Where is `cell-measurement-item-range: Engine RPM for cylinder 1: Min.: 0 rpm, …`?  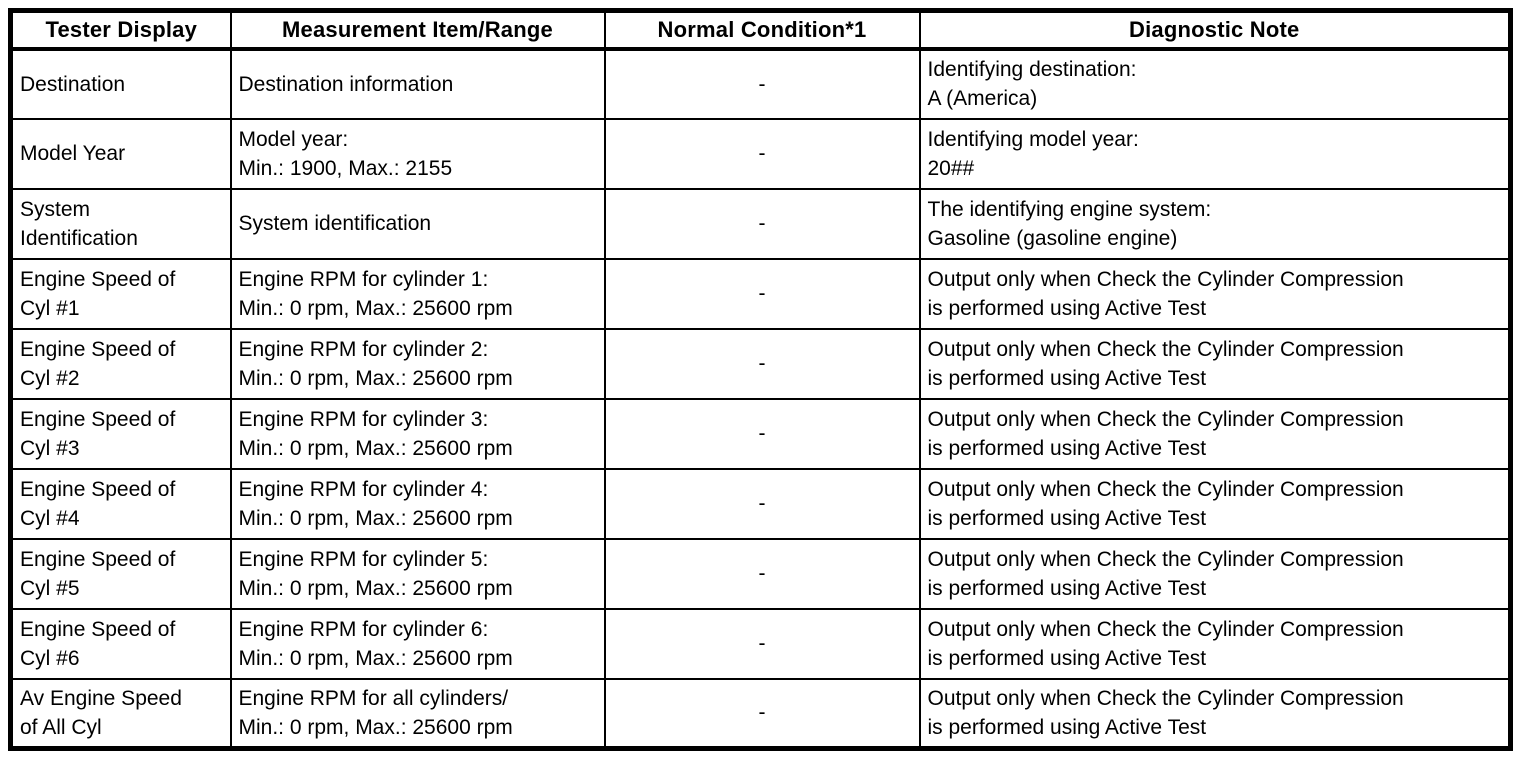 cell-measurement-item-range: Engine RPM for cylinder 1: Min.: 0 rpm, … is located at coordinates (417, 293).